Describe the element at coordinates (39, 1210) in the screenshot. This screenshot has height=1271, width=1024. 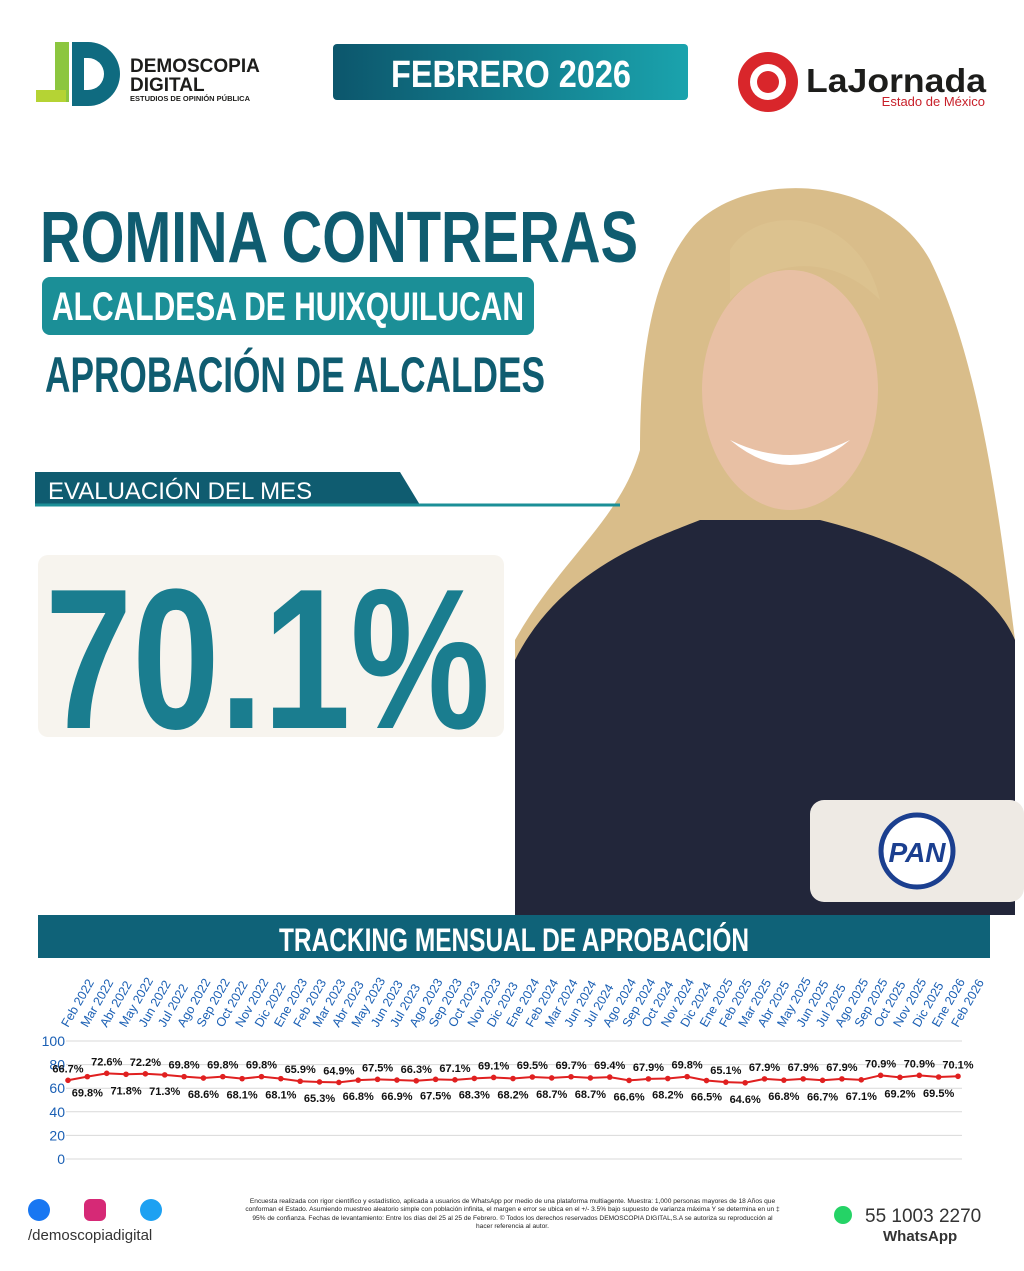
I see `facebook-icon` at that location.